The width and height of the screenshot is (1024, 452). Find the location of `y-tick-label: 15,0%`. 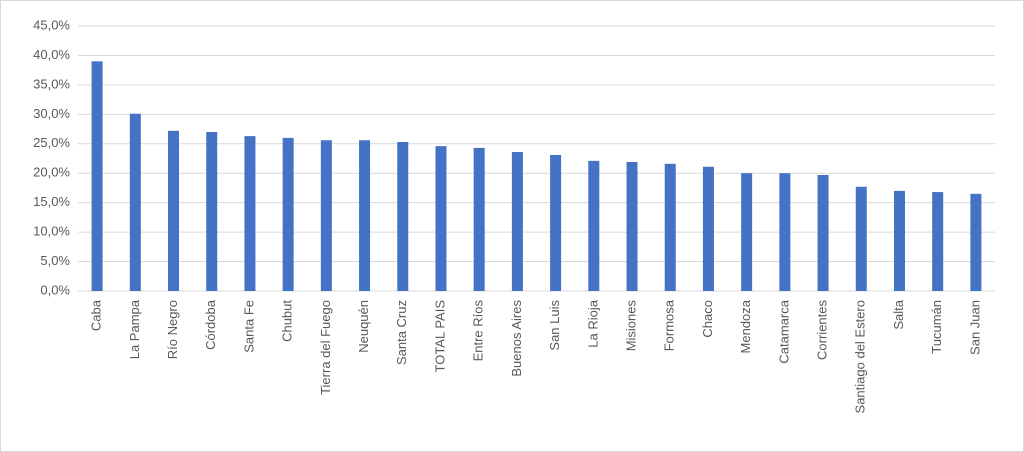

y-tick-label: 15,0% is located at coordinates (51, 201).